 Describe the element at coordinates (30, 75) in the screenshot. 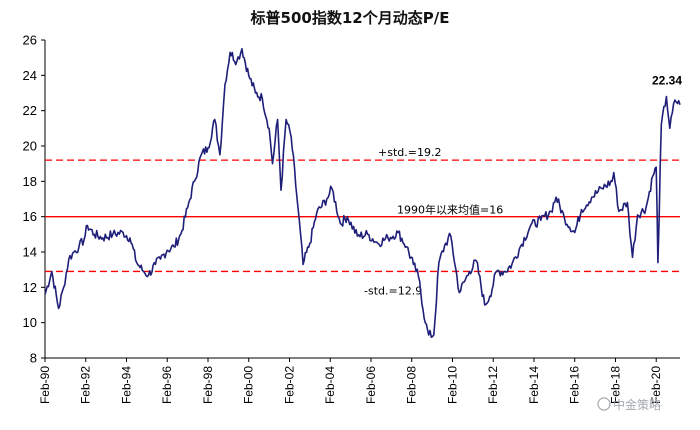

I see `y-tick-label: 24` at that location.